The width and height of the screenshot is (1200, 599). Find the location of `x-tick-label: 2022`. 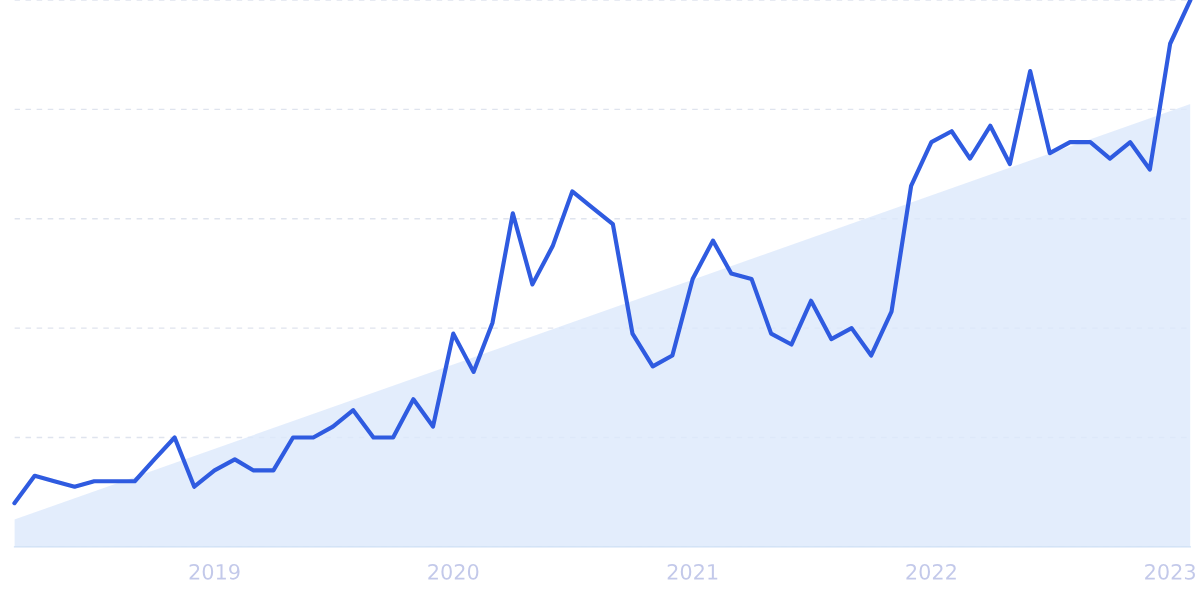

x-tick-label: 2022 is located at coordinates (931, 571).